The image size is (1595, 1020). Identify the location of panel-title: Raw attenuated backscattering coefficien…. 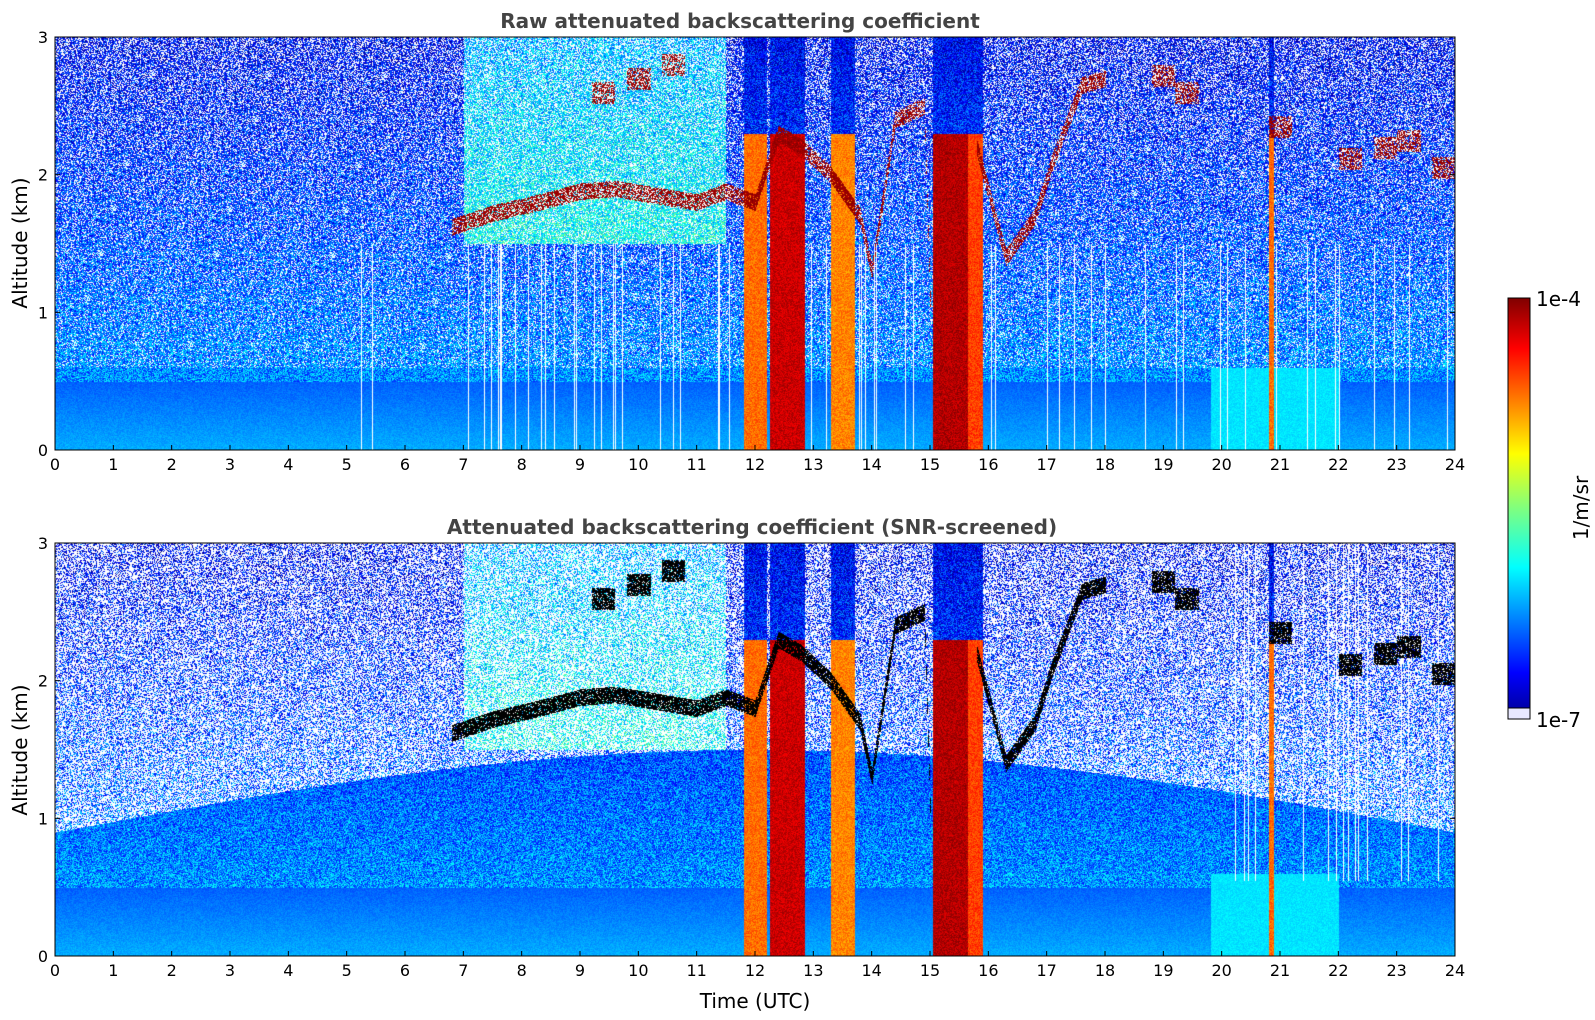
(740, 21).